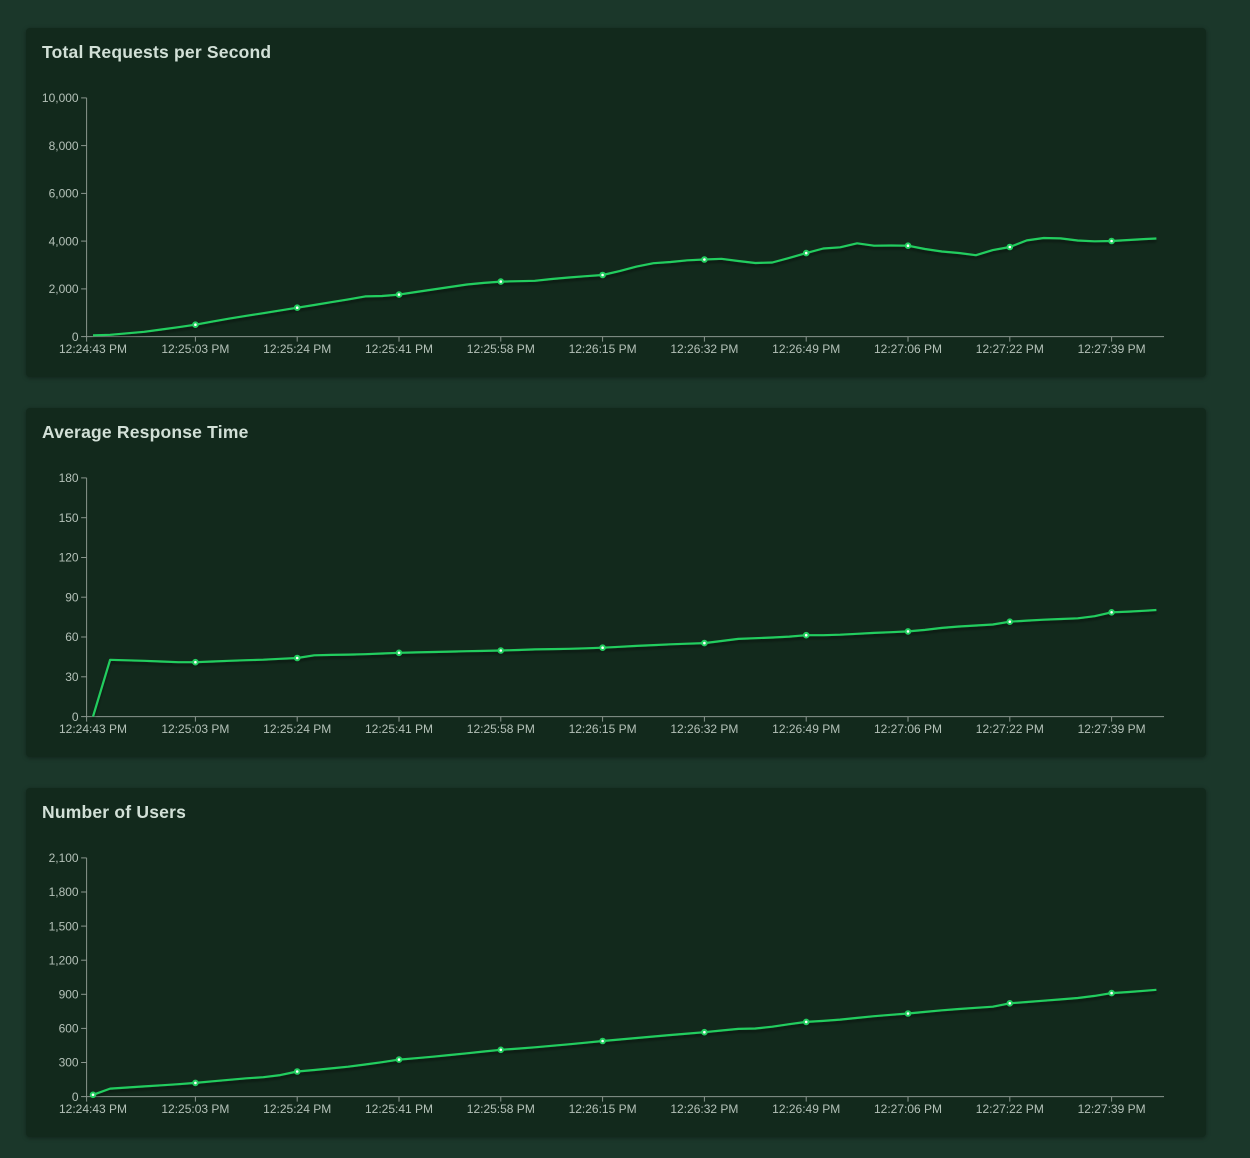 Image resolution: width=1250 pixels, height=1158 pixels. I want to click on svg-text: 10,000, so click(60, 98).